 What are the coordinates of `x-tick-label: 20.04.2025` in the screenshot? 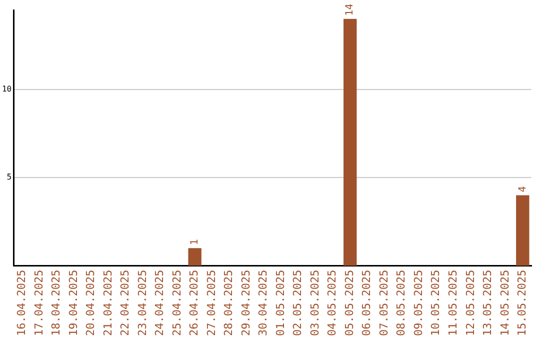 It's located at (91, 303).